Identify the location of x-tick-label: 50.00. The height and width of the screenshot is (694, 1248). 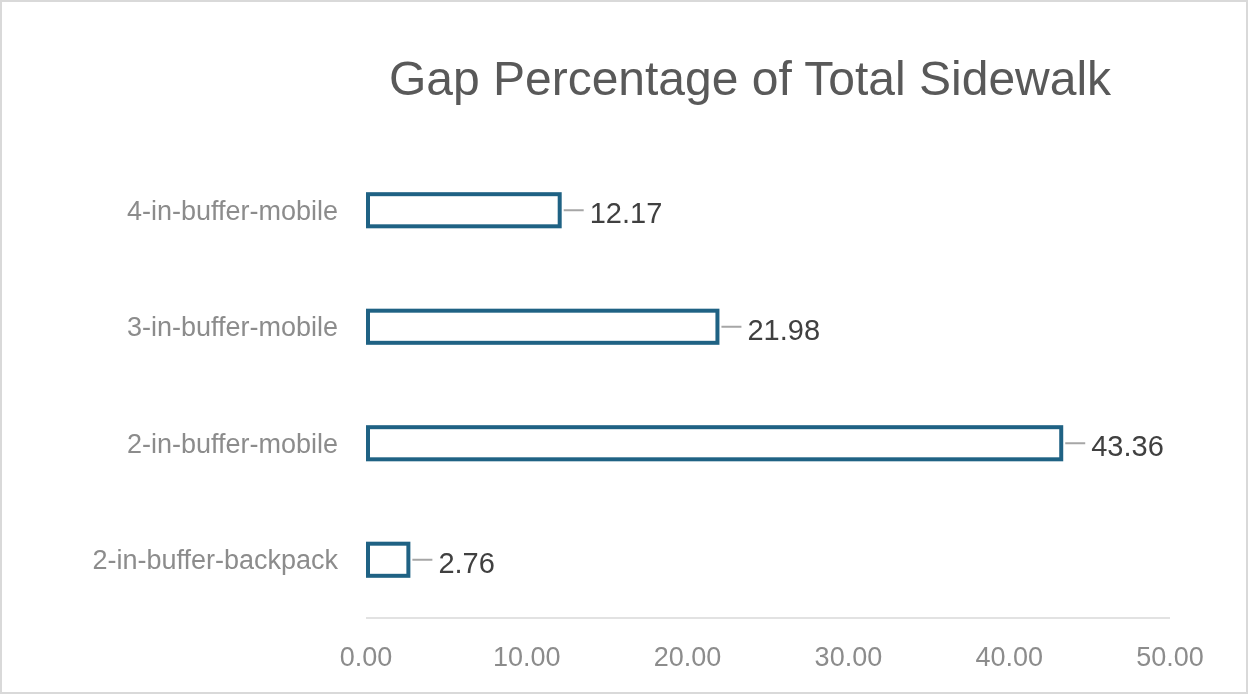
(1170, 657).